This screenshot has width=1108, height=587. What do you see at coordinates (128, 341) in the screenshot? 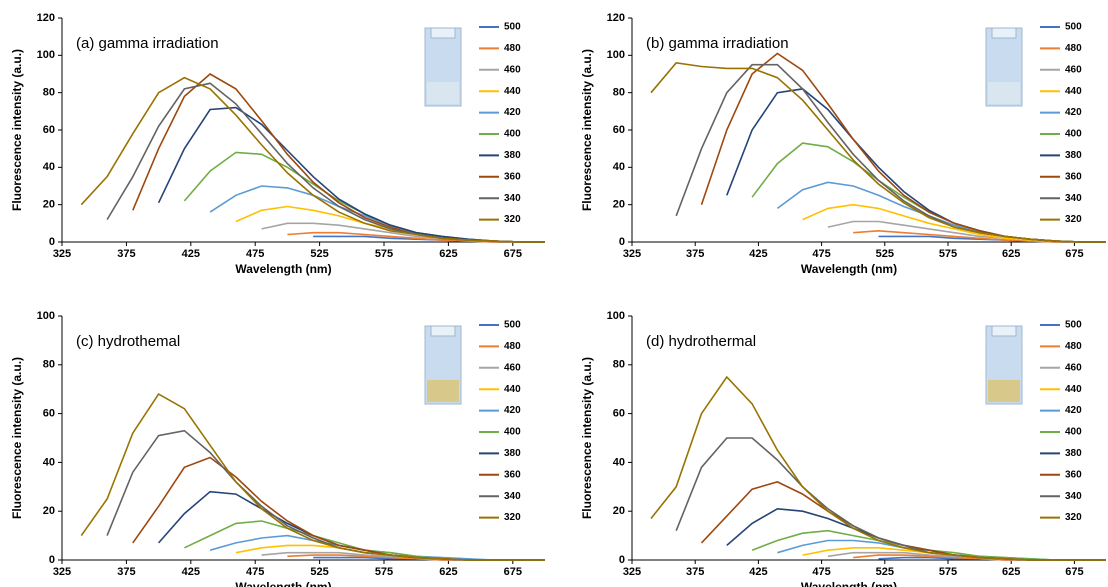
I see `panel-title: (c) hydrothemal` at bounding box center [128, 341].